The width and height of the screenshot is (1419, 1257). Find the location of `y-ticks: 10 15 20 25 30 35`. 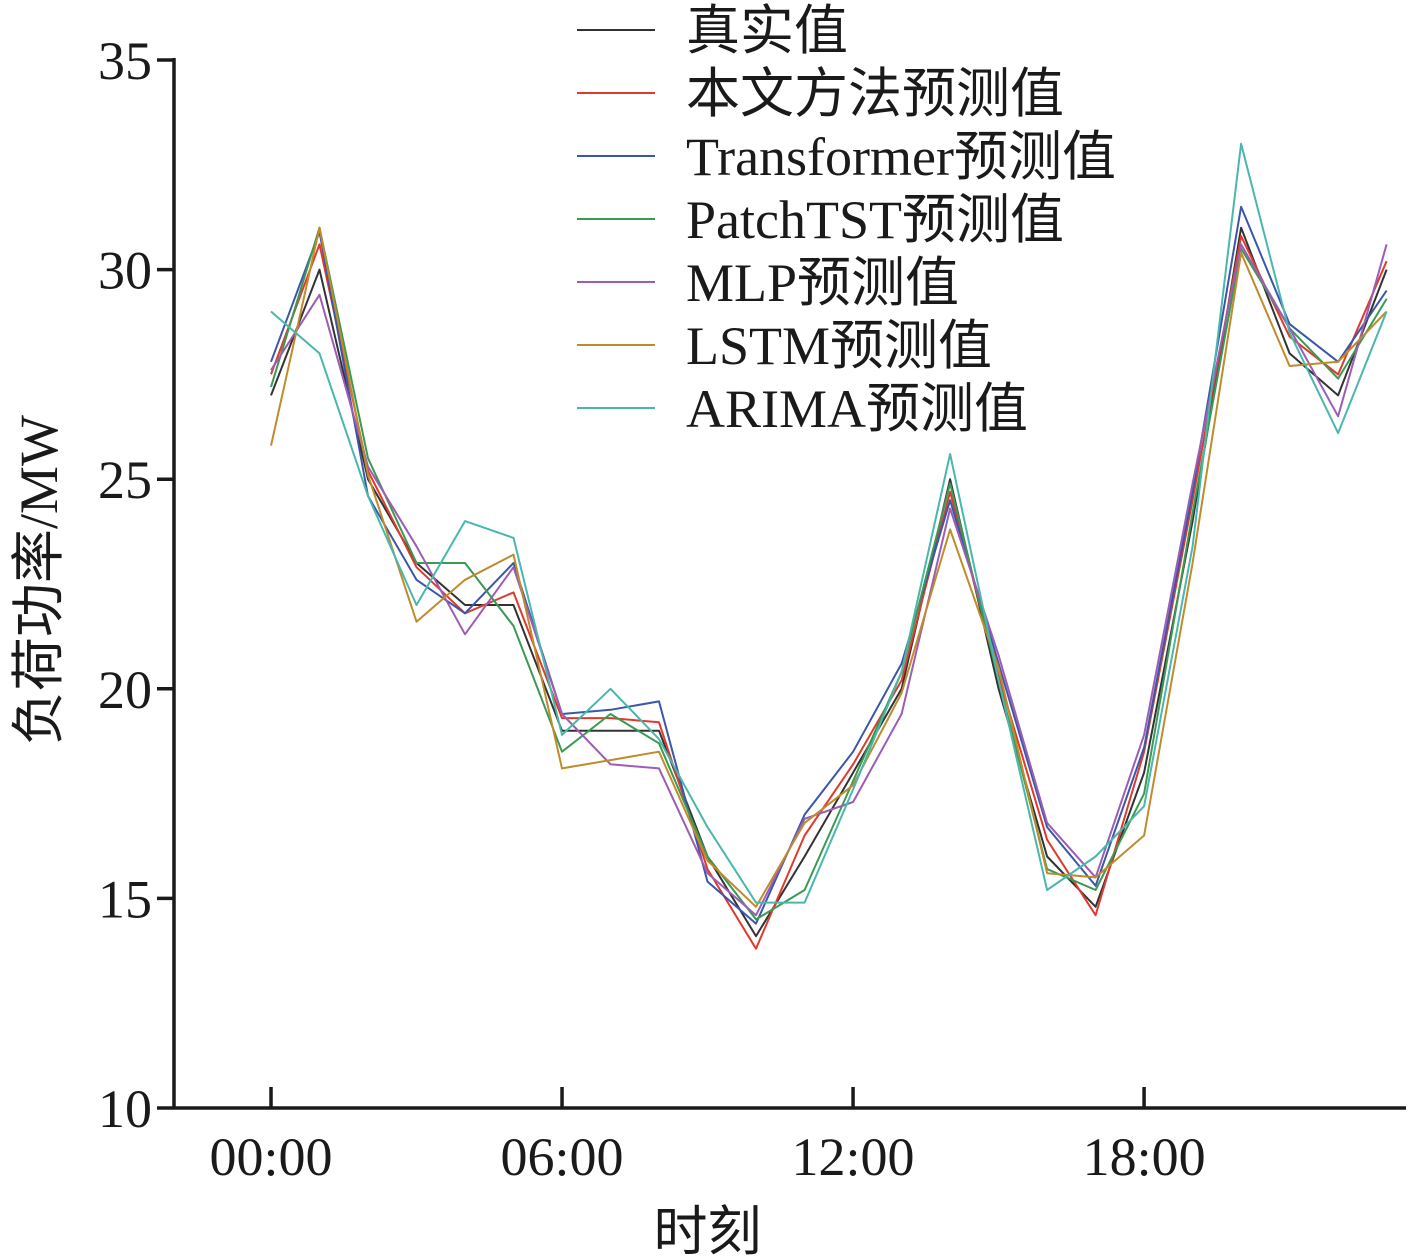

y-ticks: 10 15 20 25 30 35 is located at coordinates (136, 585).